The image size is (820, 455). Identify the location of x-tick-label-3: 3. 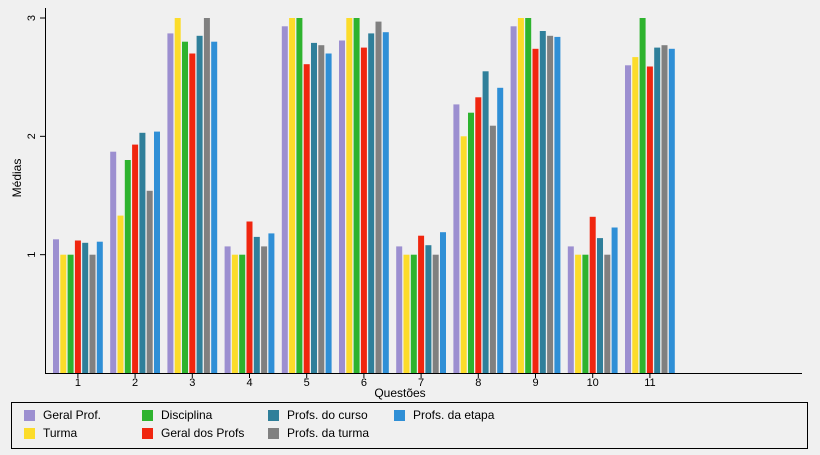
(192, 383).